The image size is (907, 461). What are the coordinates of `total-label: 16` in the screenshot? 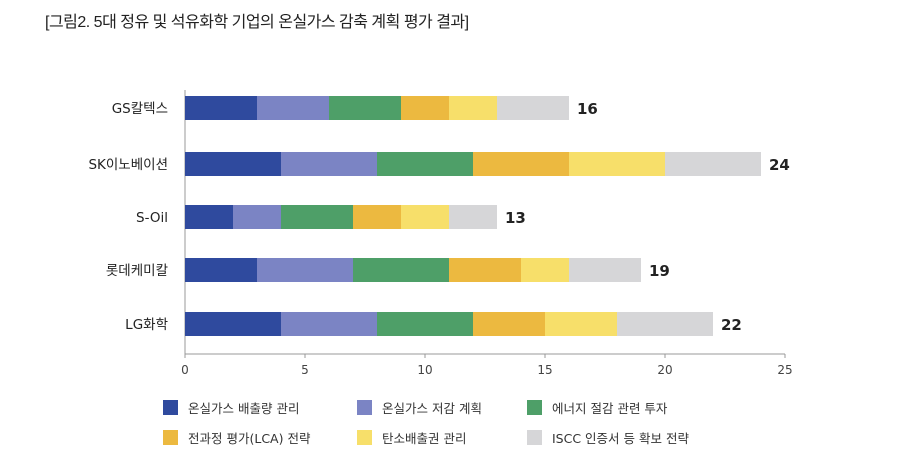 It's located at (587, 109).